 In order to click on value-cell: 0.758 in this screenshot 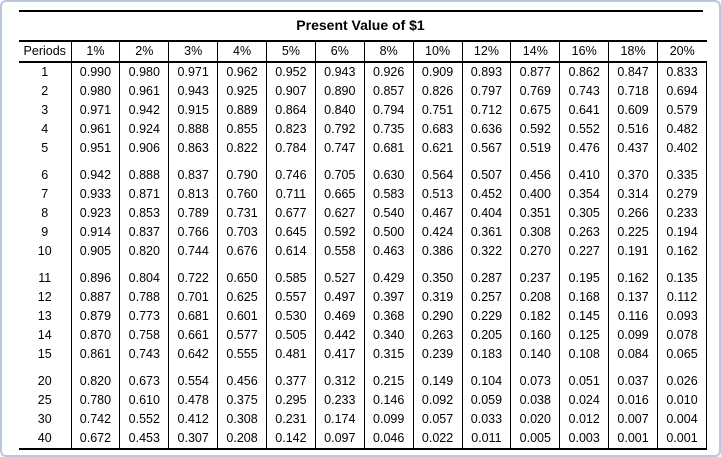, I will do `click(144, 335)`.